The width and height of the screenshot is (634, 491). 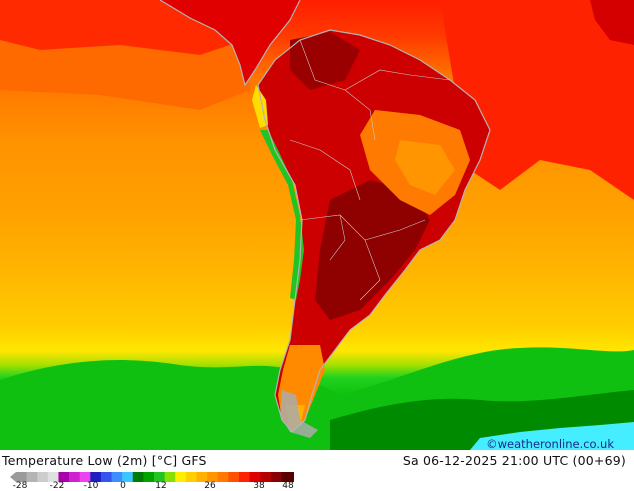 What do you see at coordinates (325, 61) in the screenshot?
I see `northwest-dark` at bounding box center [325, 61].